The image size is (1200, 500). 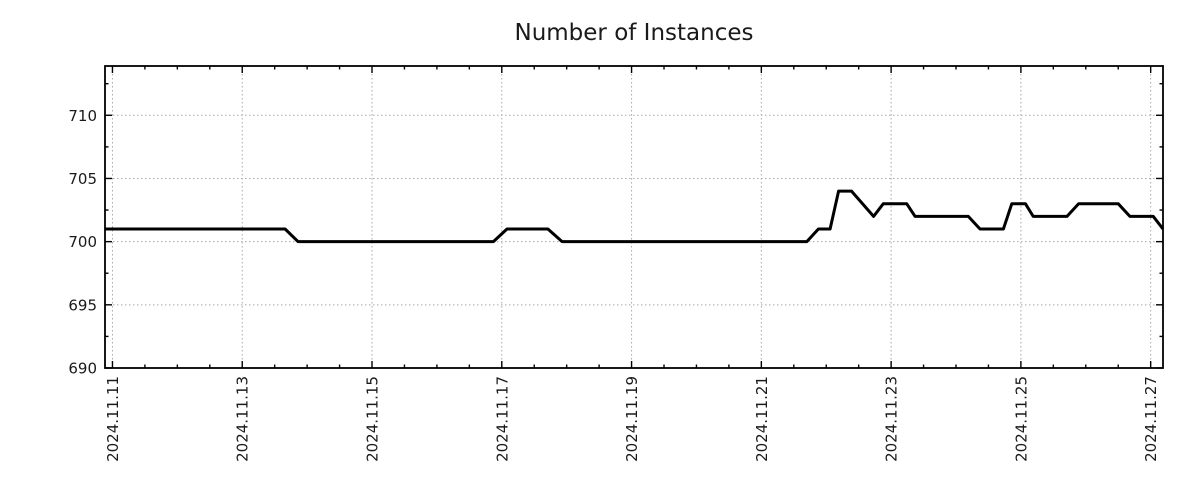 What do you see at coordinates (1151, 419) in the screenshot?
I see `x-tick-label: 2024.11.27` at bounding box center [1151, 419].